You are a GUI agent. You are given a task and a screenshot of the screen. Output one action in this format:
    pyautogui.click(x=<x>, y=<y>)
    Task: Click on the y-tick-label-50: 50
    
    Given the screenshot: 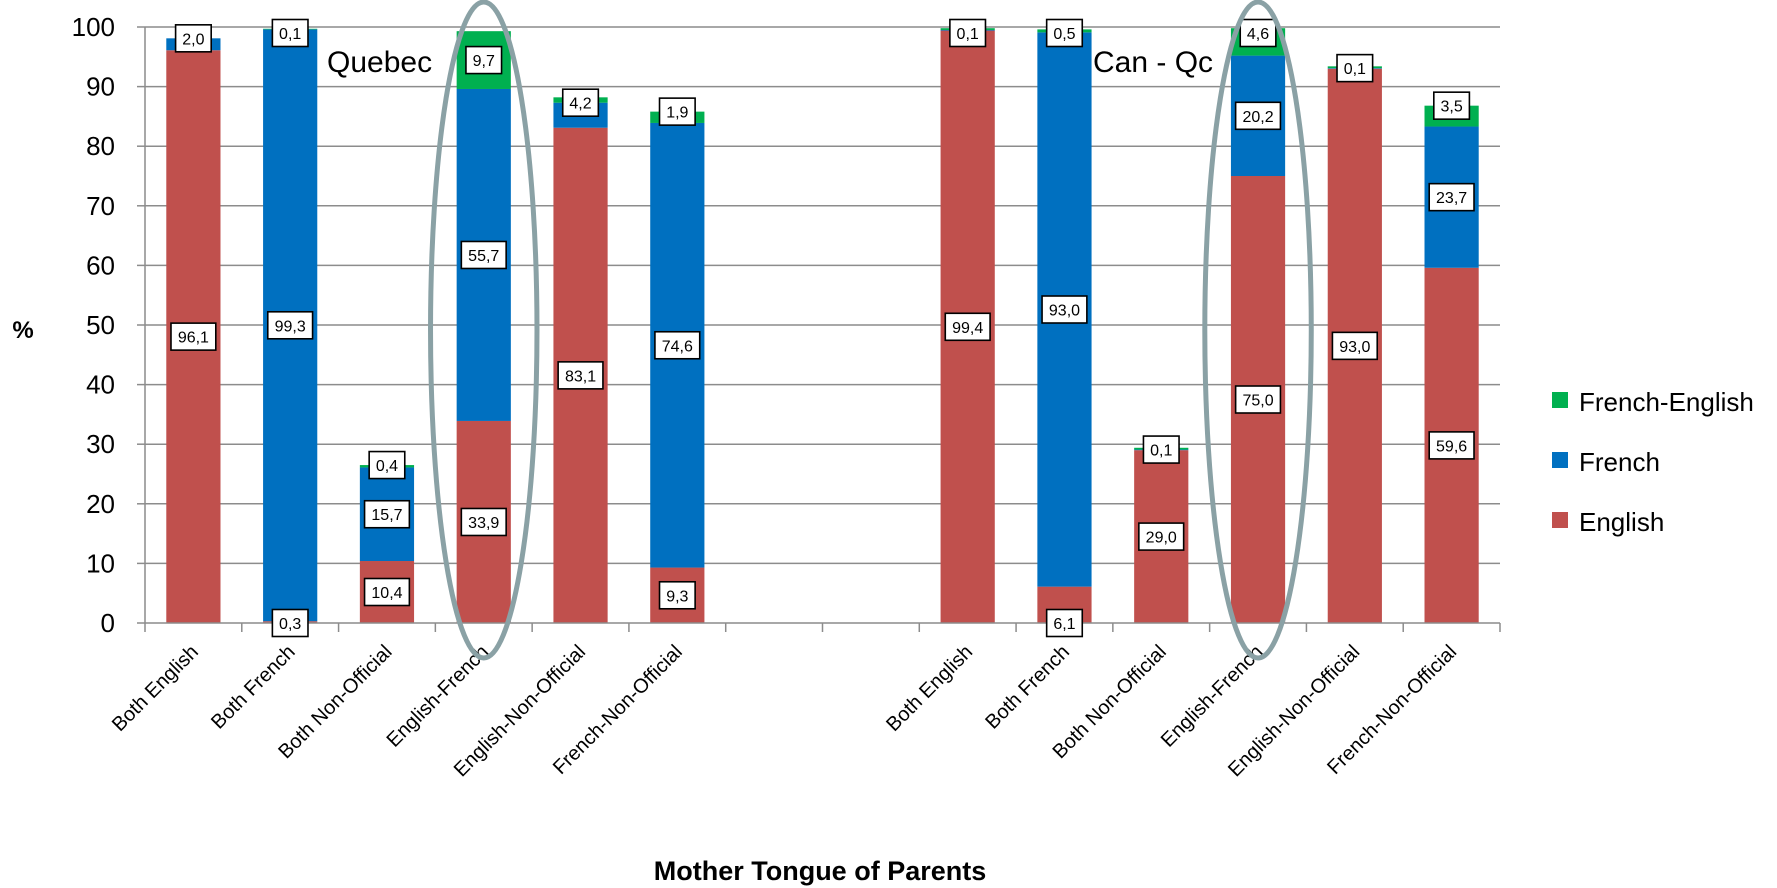 What is the action you would take?
    pyautogui.click(x=100, y=325)
    